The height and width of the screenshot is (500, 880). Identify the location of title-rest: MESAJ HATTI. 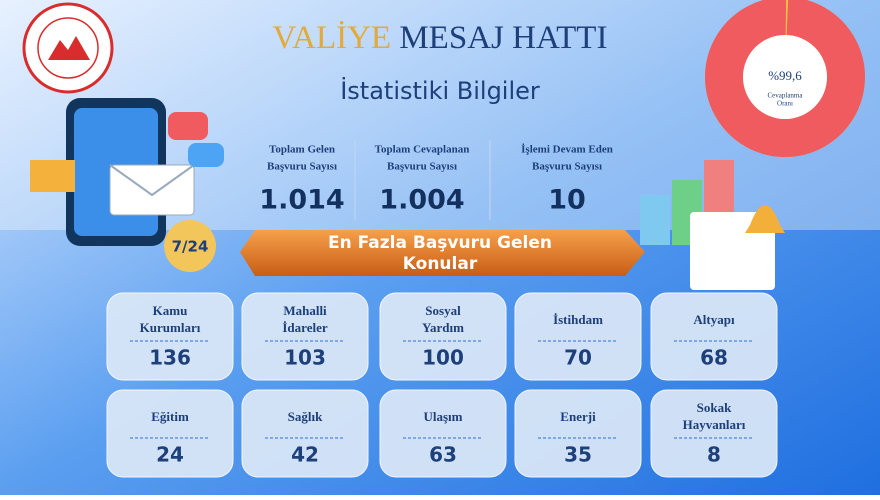
(503, 38).